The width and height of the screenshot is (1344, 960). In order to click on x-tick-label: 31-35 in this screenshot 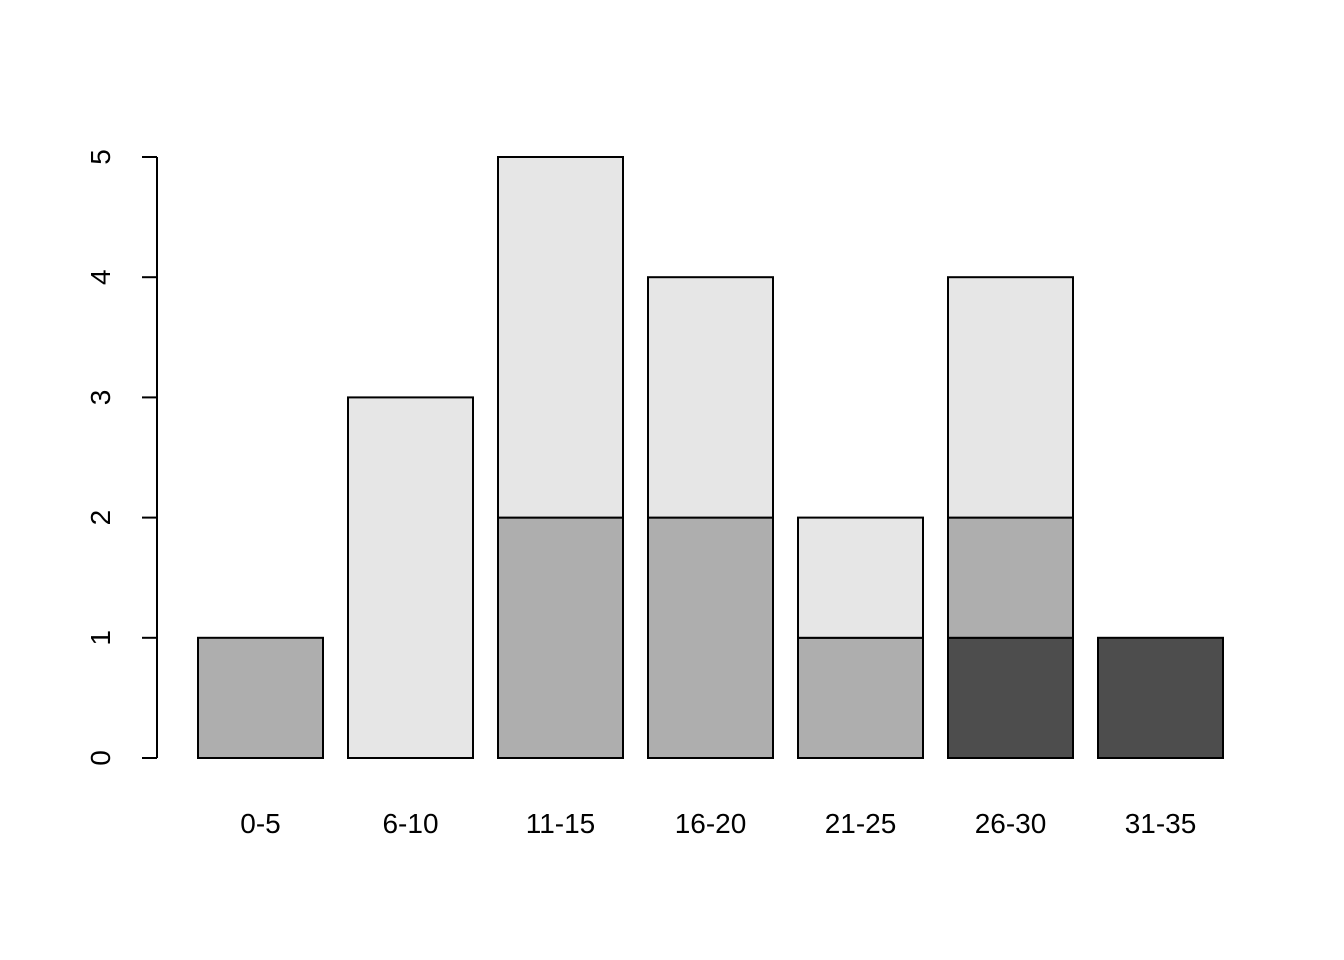, I will do `click(1161, 823)`.